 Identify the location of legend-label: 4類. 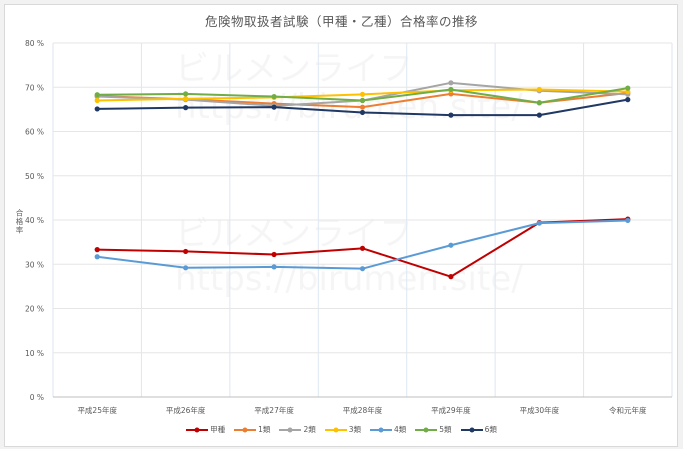
(400, 429).